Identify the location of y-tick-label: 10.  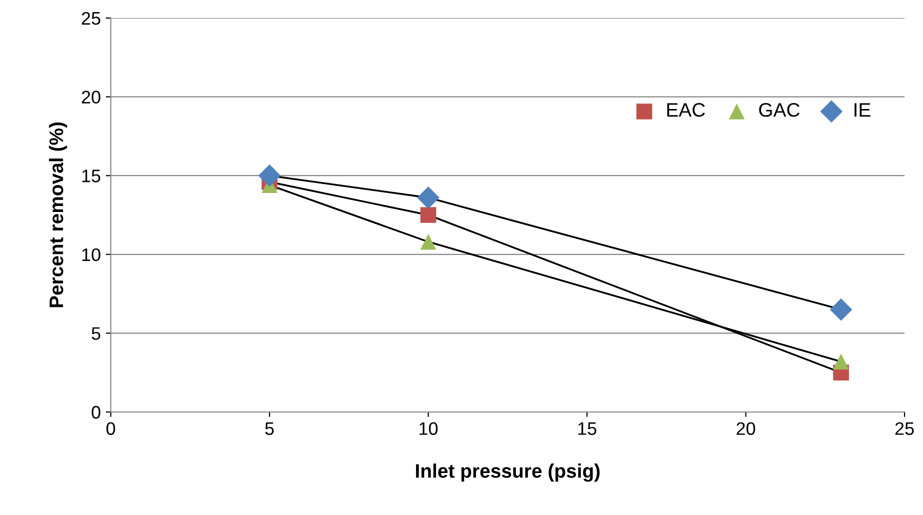
(91, 255).